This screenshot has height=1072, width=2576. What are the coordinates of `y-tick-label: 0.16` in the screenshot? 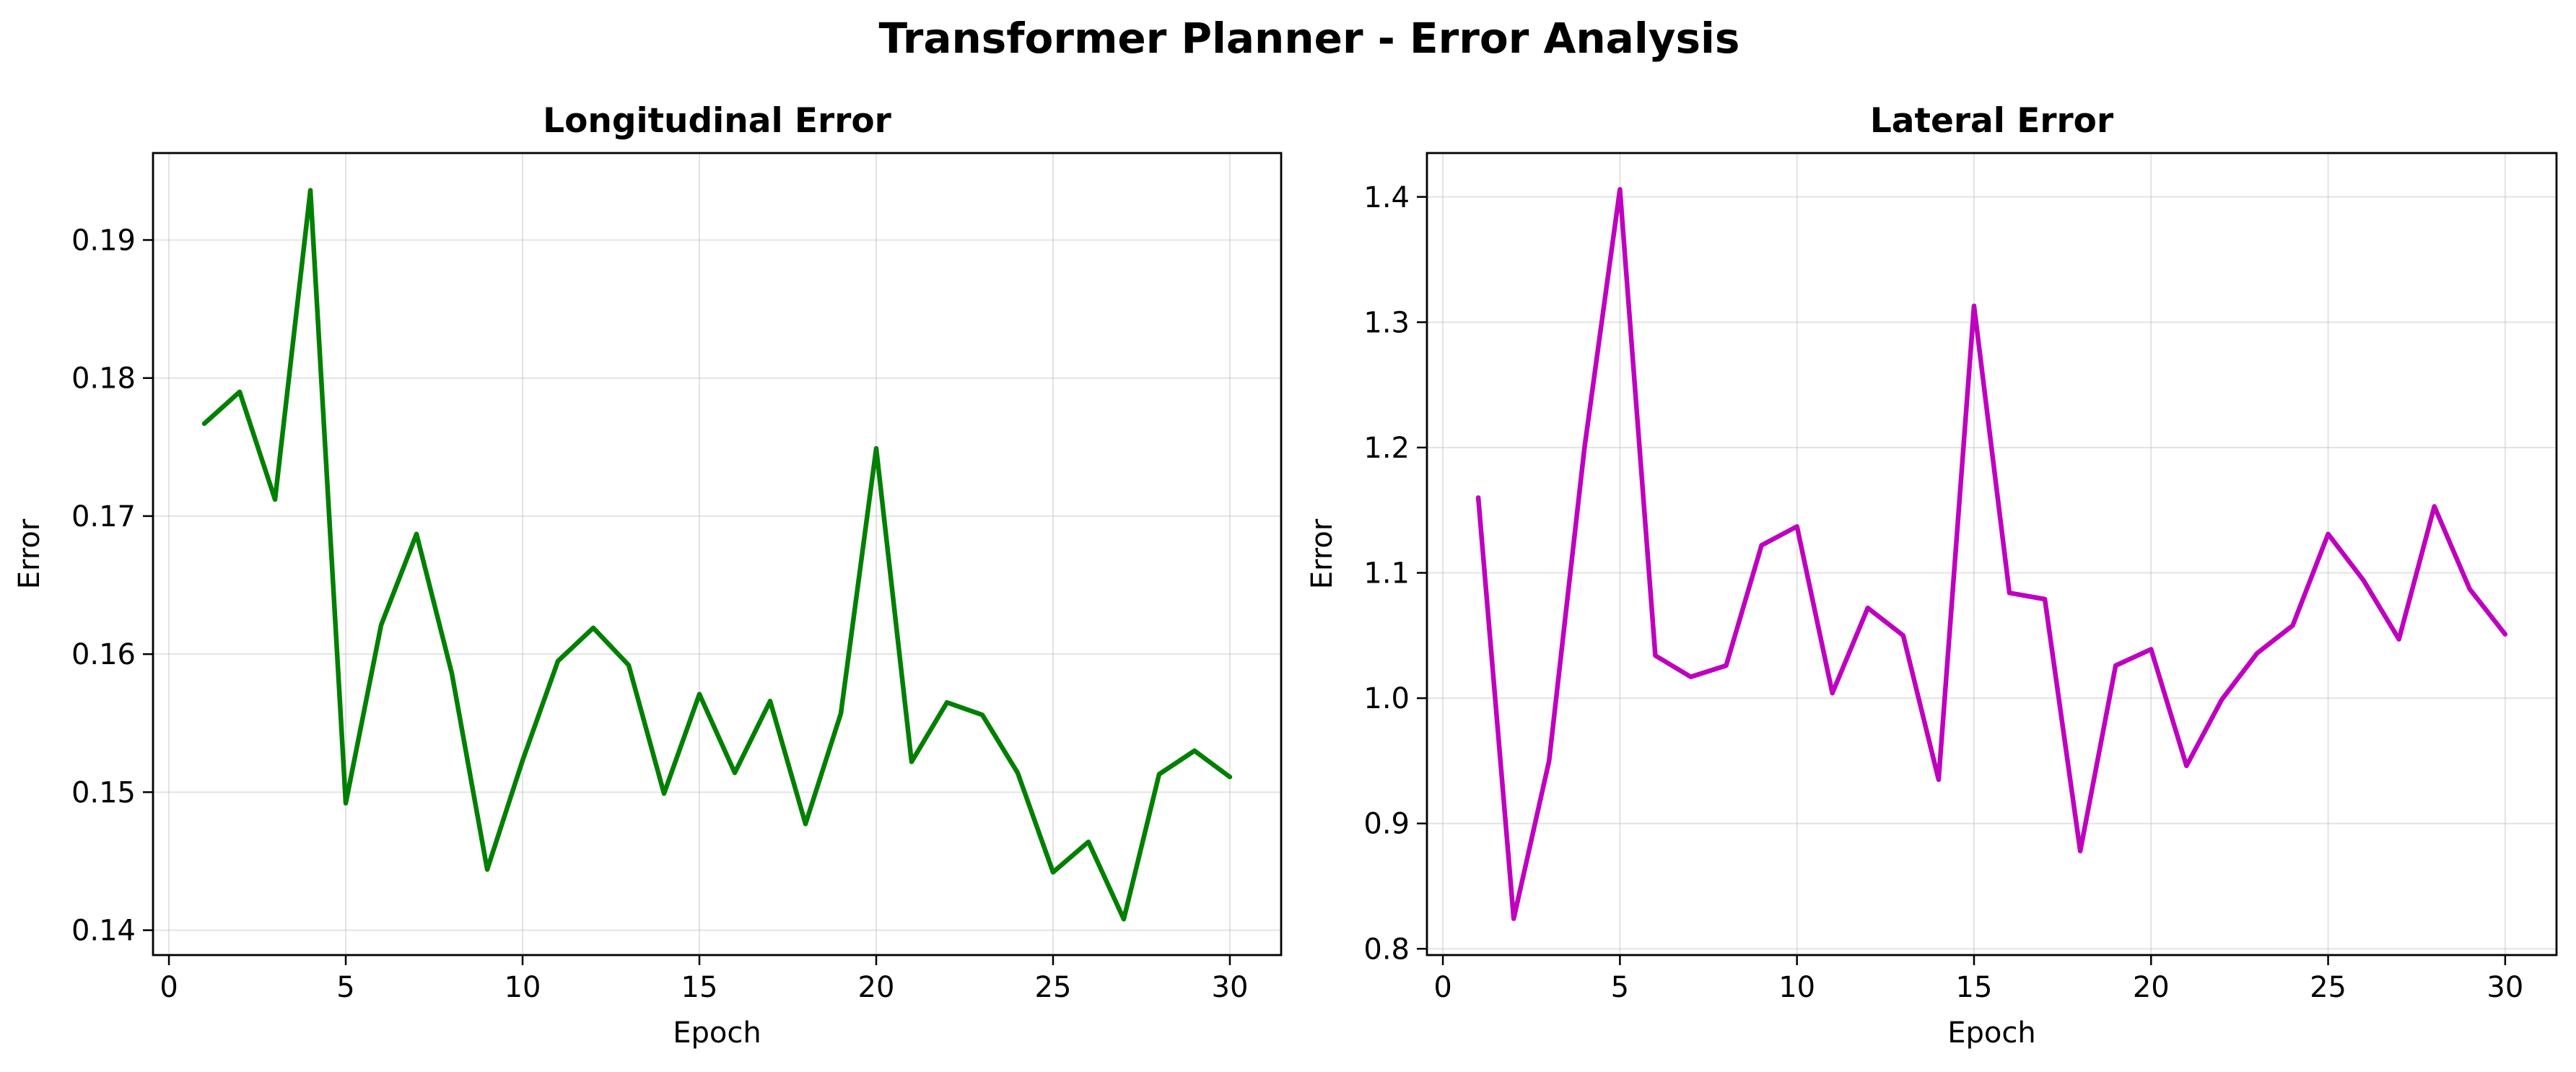 It's located at (103, 654).